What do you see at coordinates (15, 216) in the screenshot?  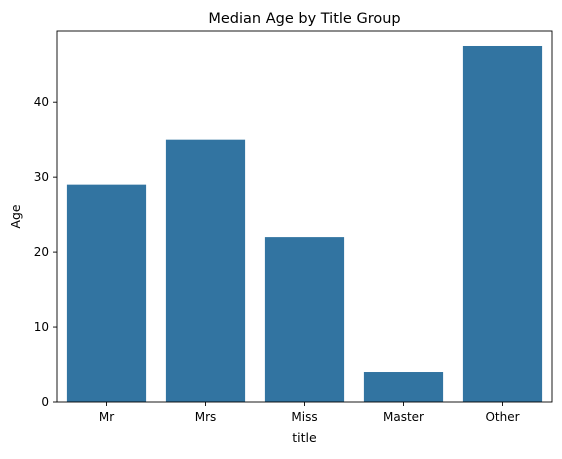 I see `y-axis-label: Age` at bounding box center [15, 216].